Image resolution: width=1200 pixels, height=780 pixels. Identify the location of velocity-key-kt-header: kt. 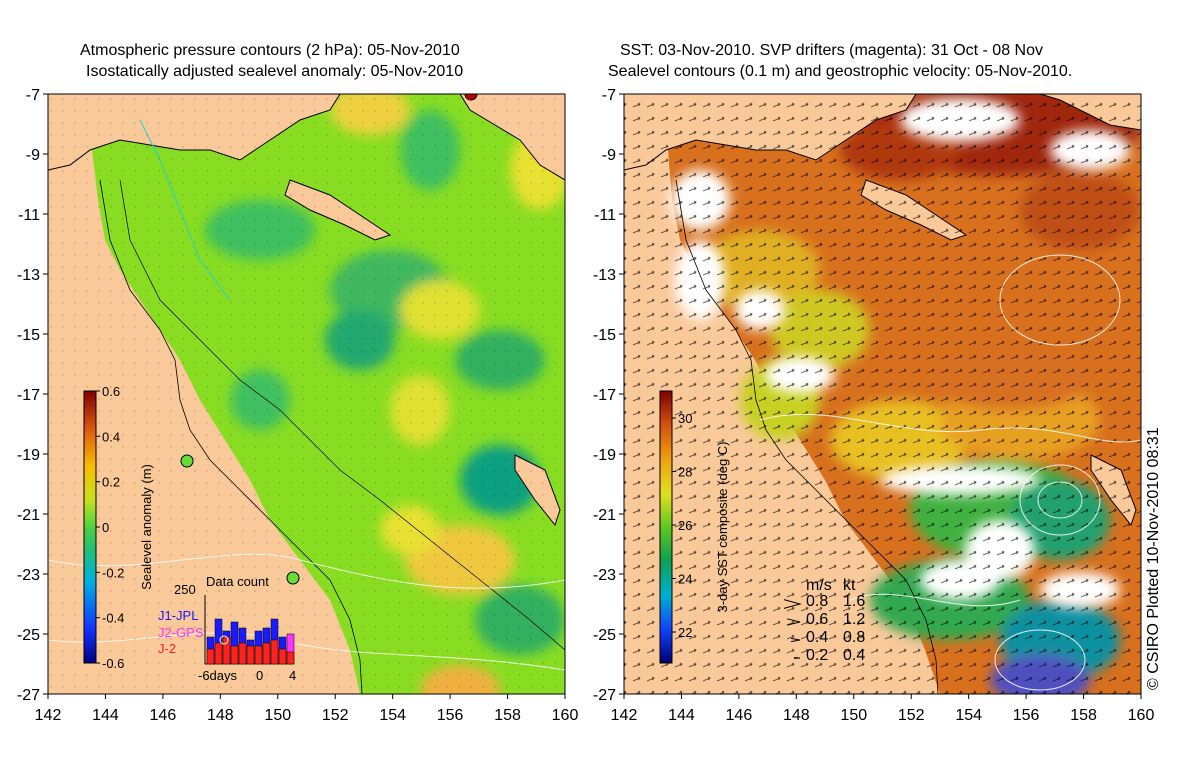
(849, 585).